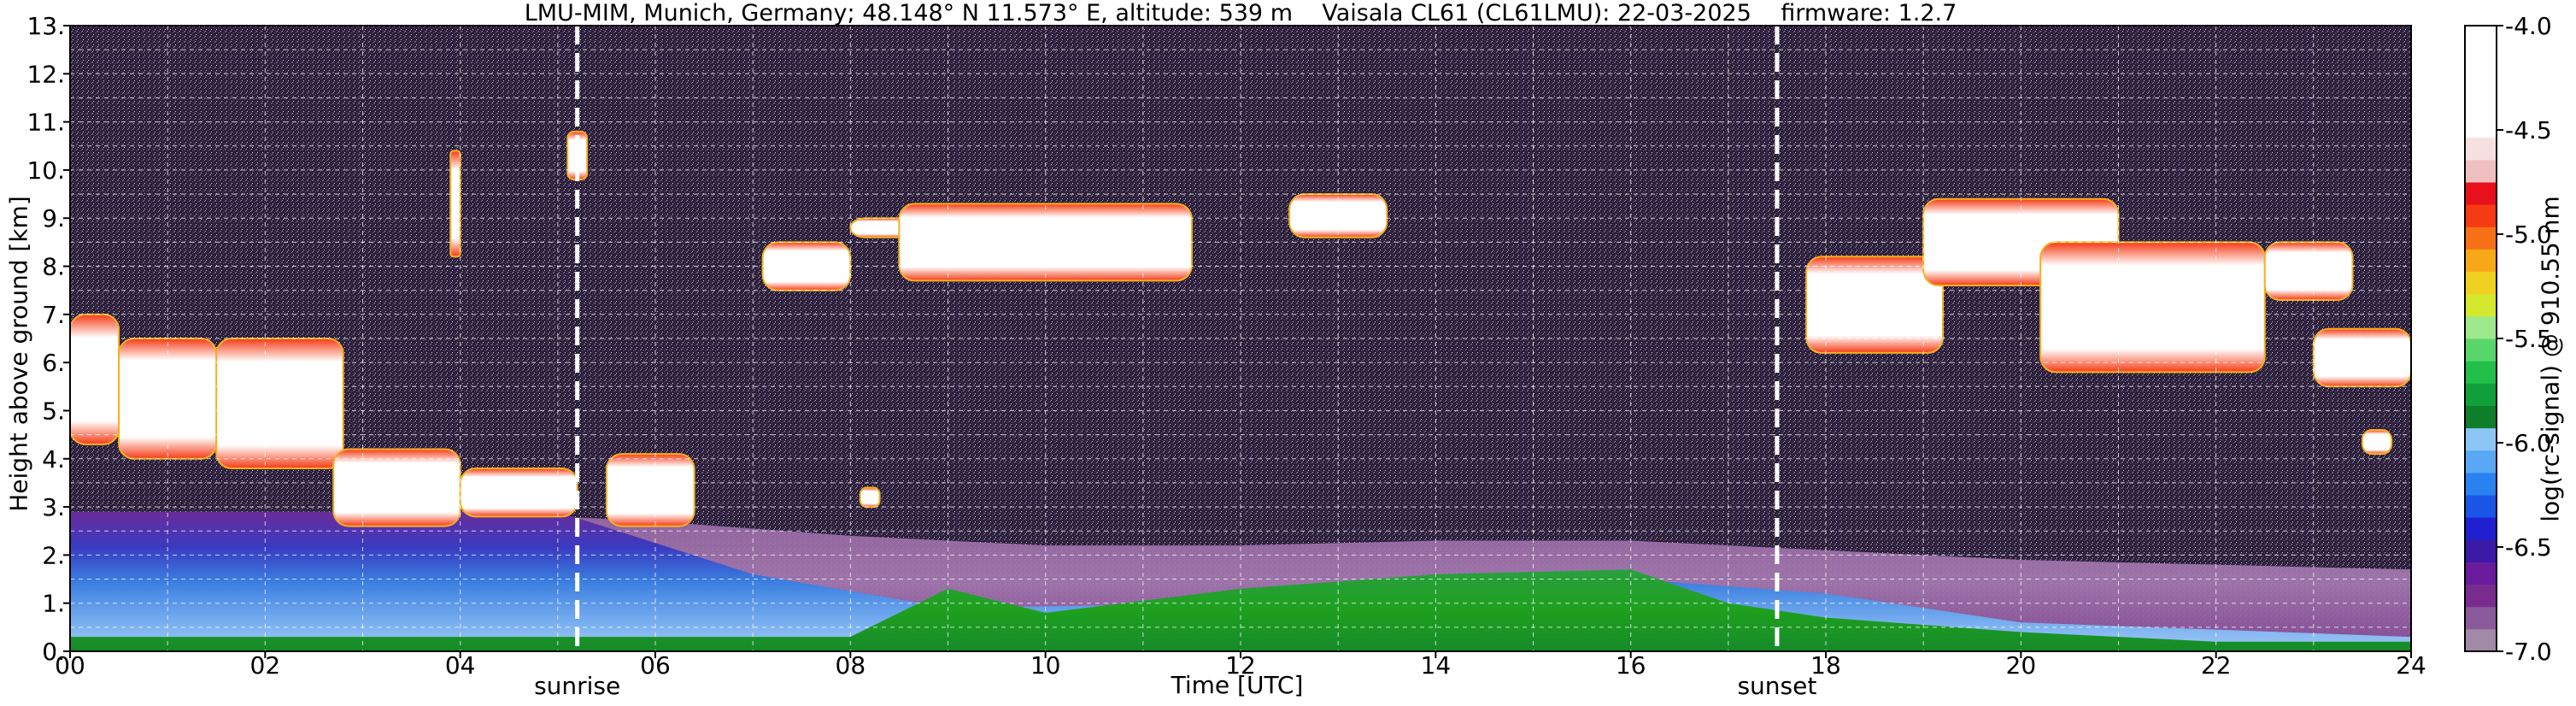 The width and height of the screenshot is (2576, 706). What do you see at coordinates (53, 267) in the screenshot?
I see `y-tick-label: 8.` at bounding box center [53, 267].